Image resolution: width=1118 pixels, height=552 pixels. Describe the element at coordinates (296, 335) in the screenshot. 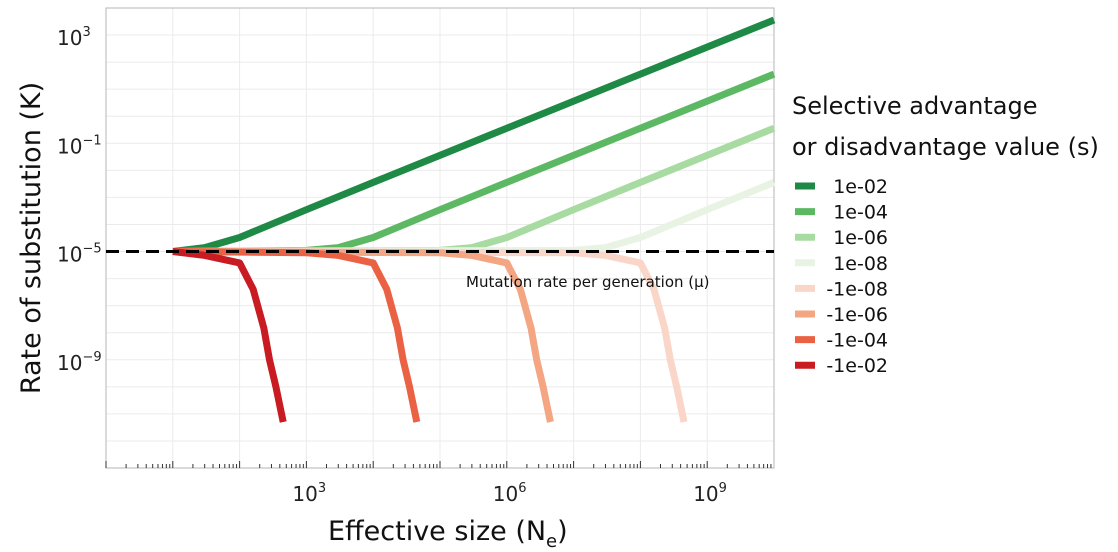

I see `series-line--1e-04` at that location.